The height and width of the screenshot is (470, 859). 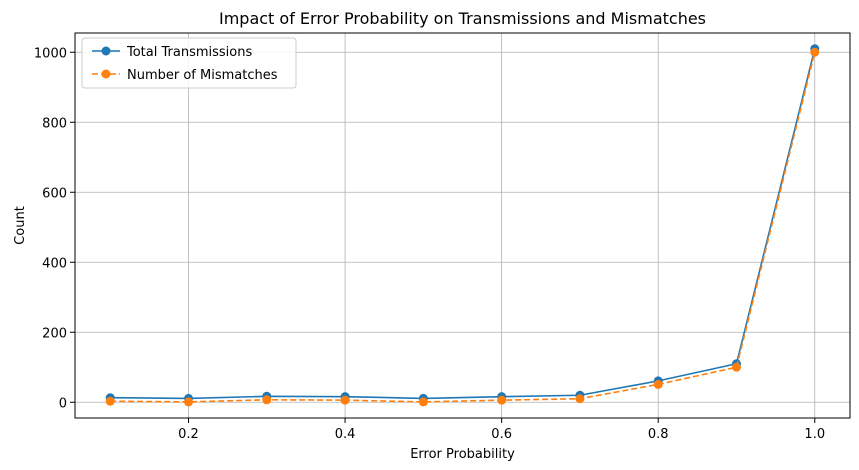 I want to click on x-tick-label: 0.8, so click(x=658, y=434).